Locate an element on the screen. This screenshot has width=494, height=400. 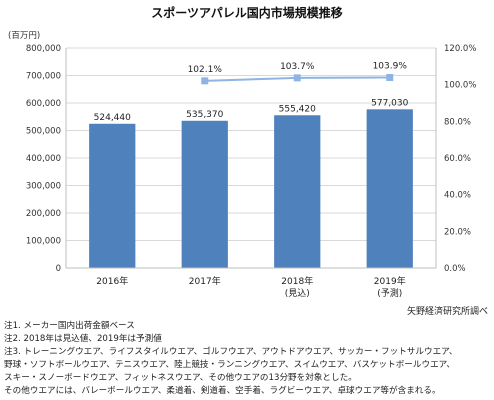
y-axis-unit-label: (百万円) is located at coordinates (24, 36).